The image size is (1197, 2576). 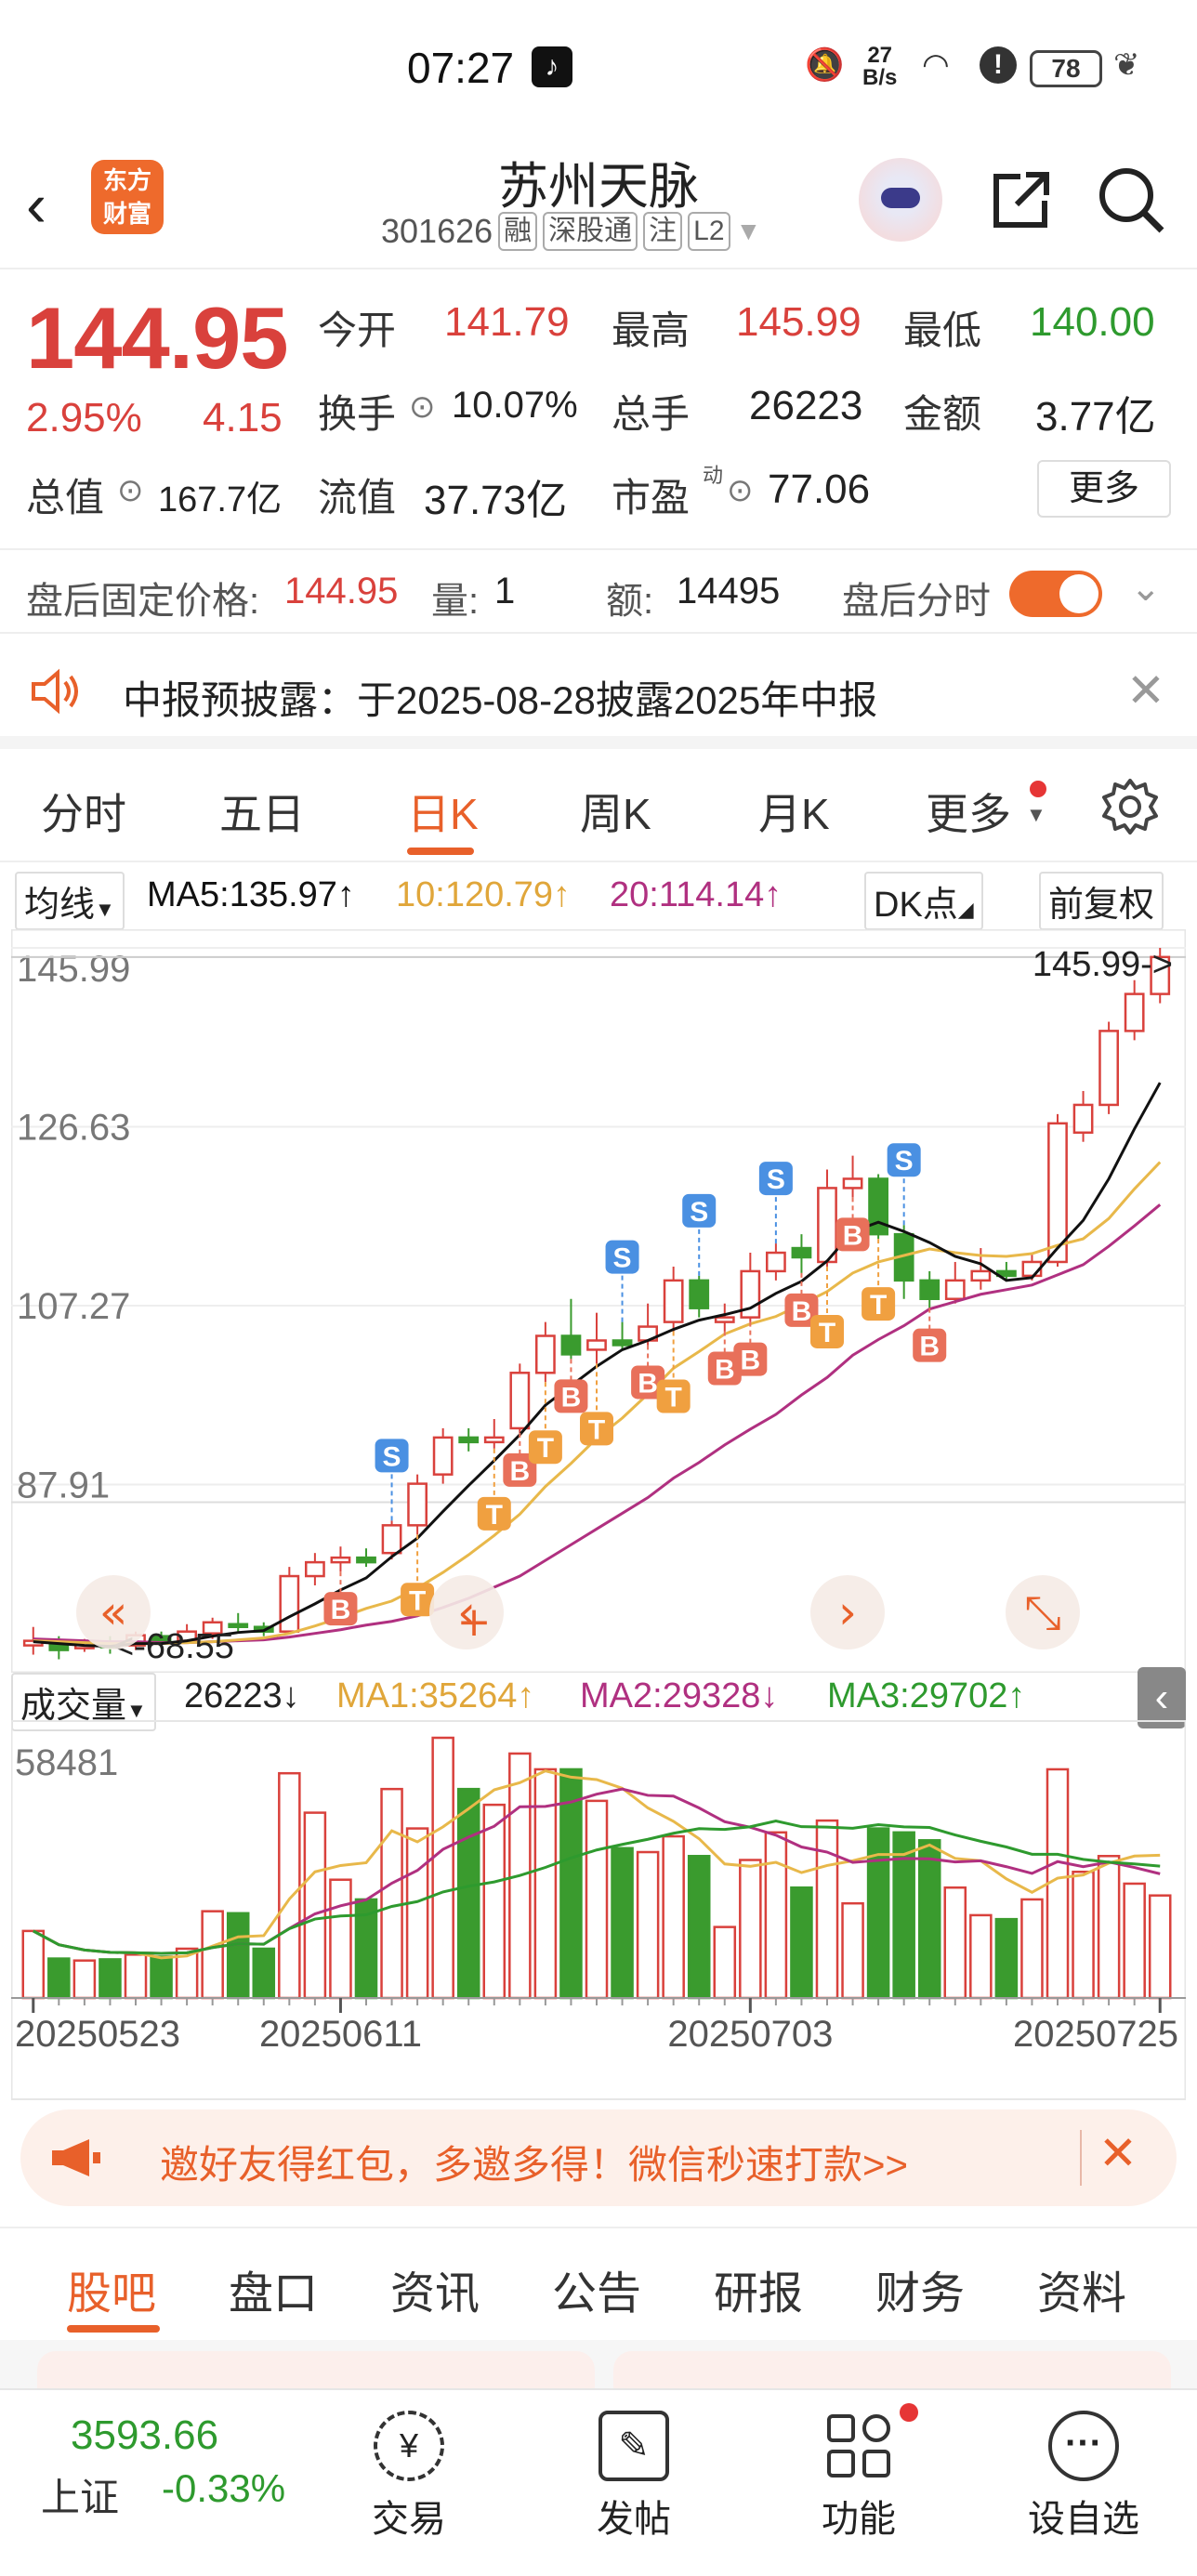 What do you see at coordinates (167, 2467) in the screenshot?
I see `index-ticker: 3593.66 上证 -0.33%` at bounding box center [167, 2467].